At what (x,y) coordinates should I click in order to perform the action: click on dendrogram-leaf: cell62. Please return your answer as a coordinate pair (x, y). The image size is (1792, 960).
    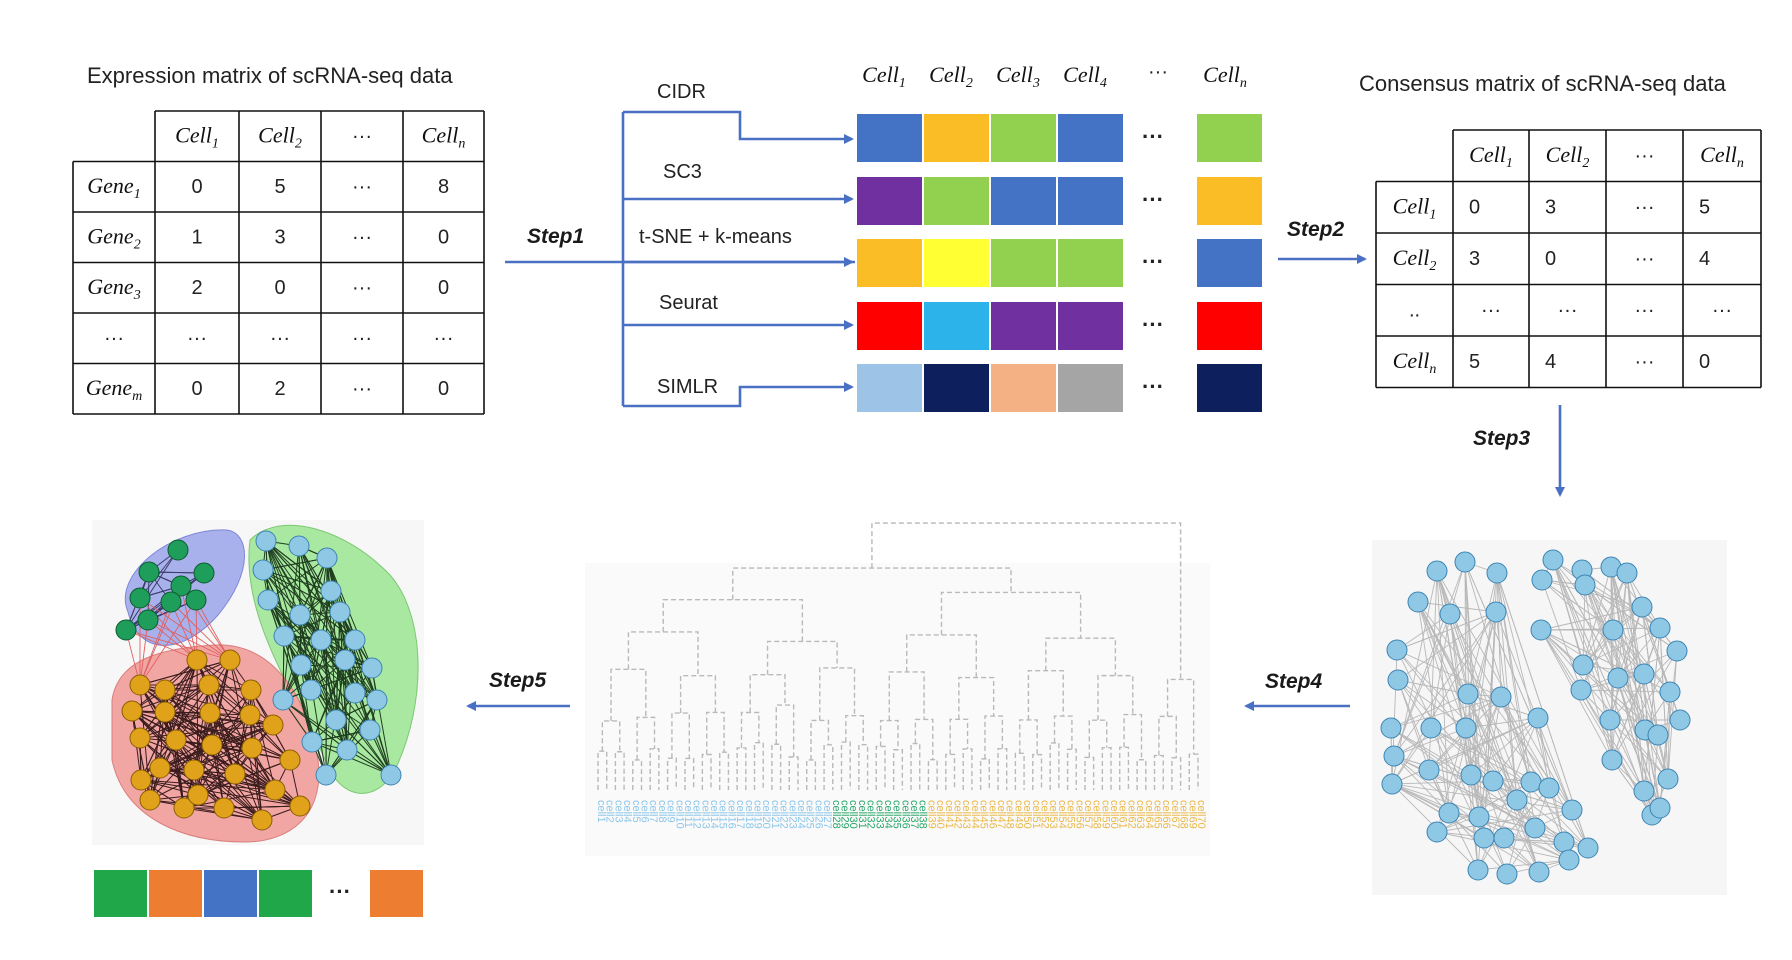
    Looking at the image, I should click on (1131, 814).